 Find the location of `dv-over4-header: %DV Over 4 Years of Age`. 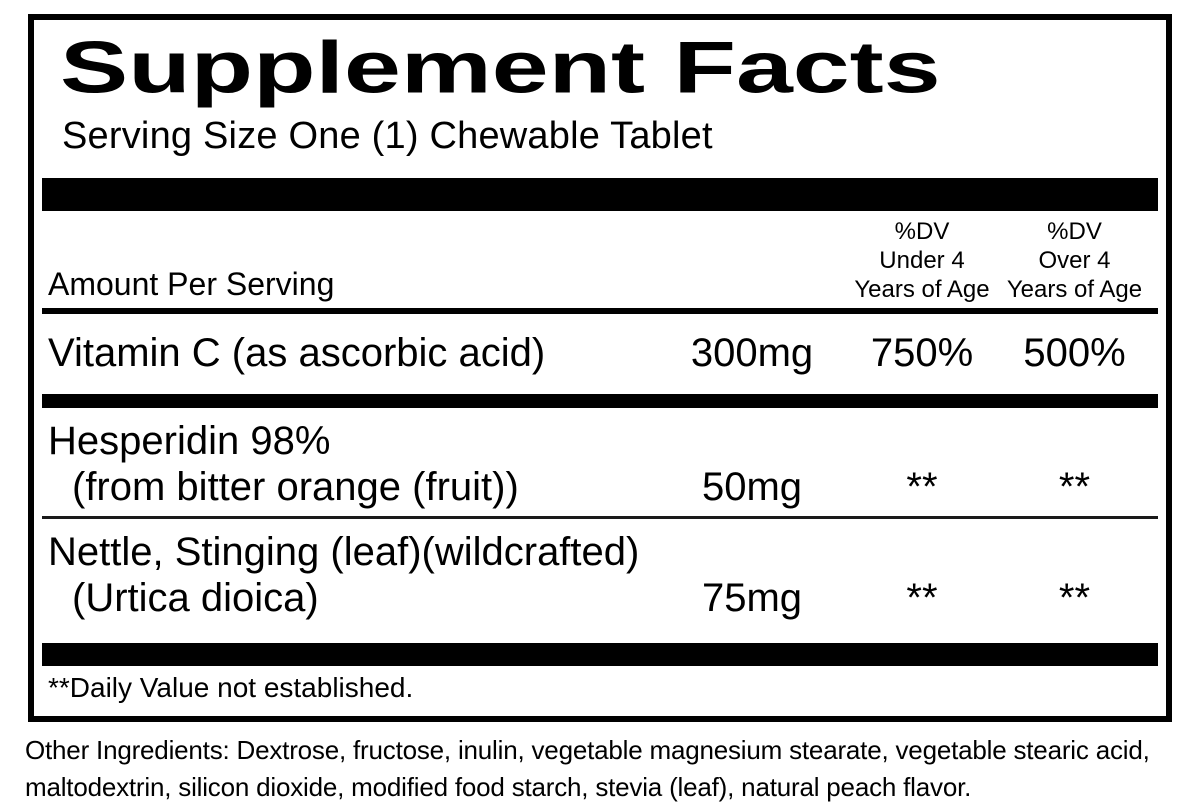

dv-over4-header: %DV Over 4 Years of Age is located at coordinates (1074, 260).